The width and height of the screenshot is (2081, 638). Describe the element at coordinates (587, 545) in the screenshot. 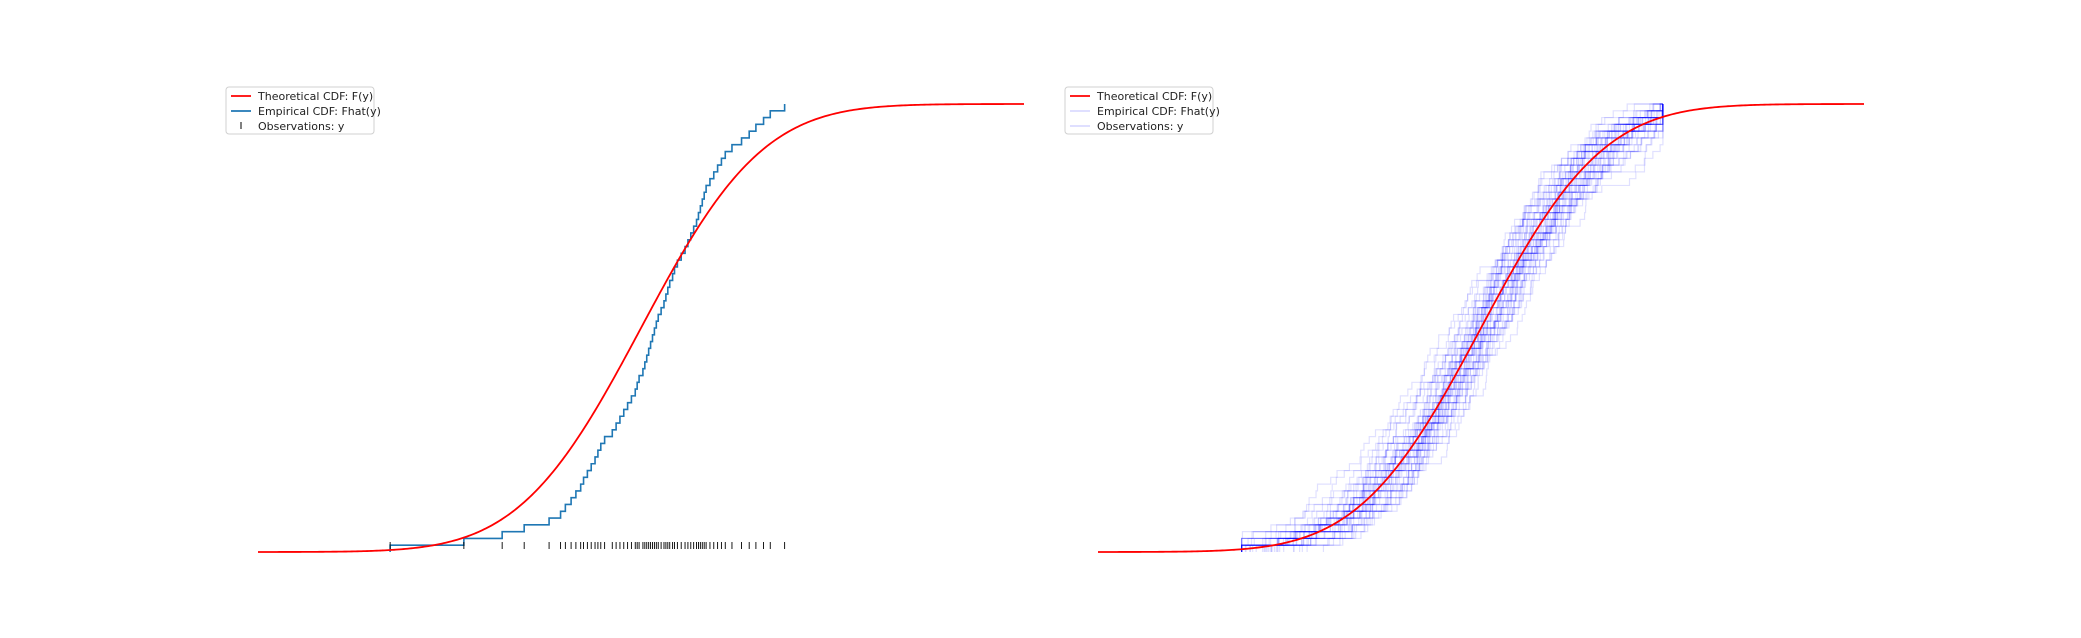

I see `observation-rug` at that location.